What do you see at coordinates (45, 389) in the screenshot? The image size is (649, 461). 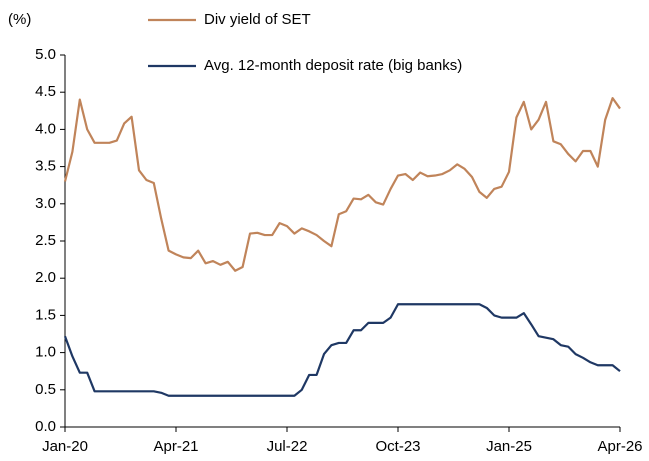 I see `y-tick-label: 0.5` at bounding box center [45, 389].